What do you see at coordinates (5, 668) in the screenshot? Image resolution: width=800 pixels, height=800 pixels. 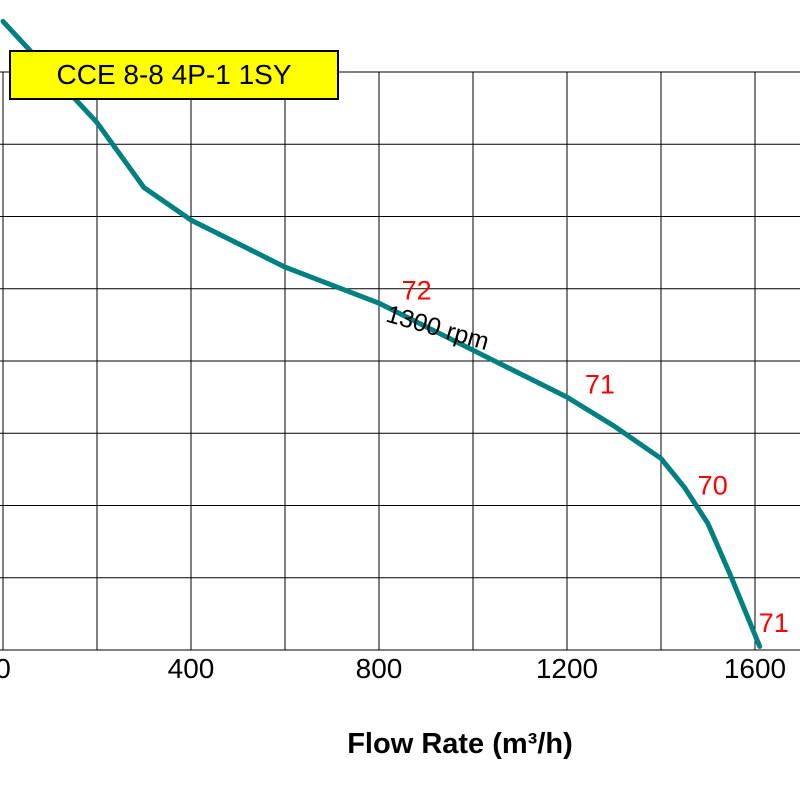 I see `x-tick-label: 0` at bounding box center [5, 668].